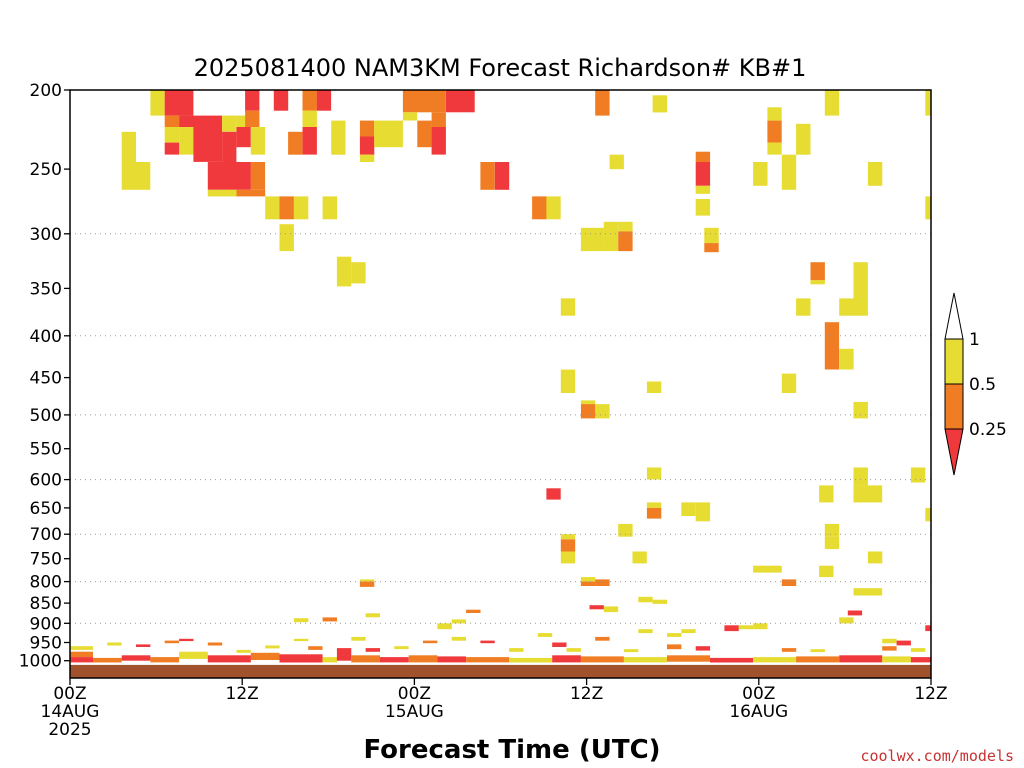 The image size is (1024, 768). I want to click on y-tick-label: 400, so click(46, 337).